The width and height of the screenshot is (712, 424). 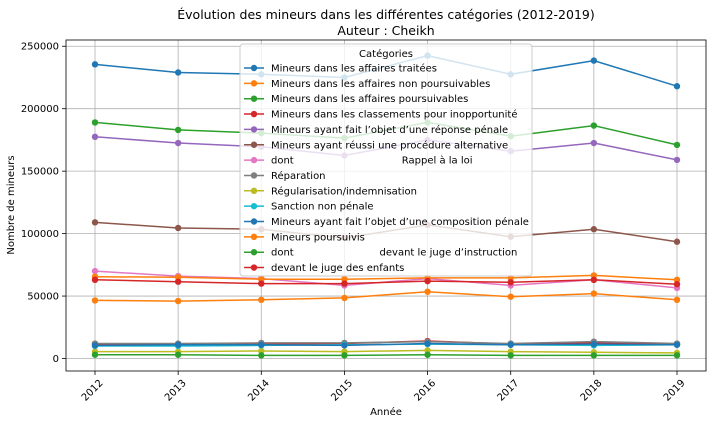 What do you see at coordinates (425, 391) in the screenshot?
I see `x-tick-label: 2016` at bounding box center [425, 391].